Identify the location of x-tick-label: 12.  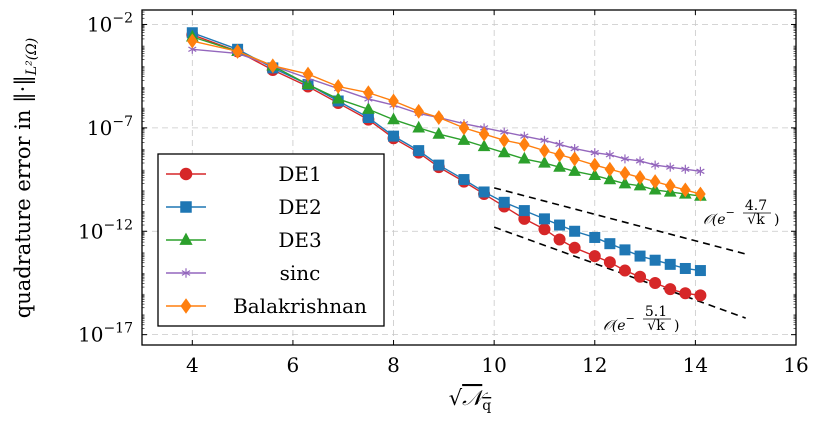
(594, 365).